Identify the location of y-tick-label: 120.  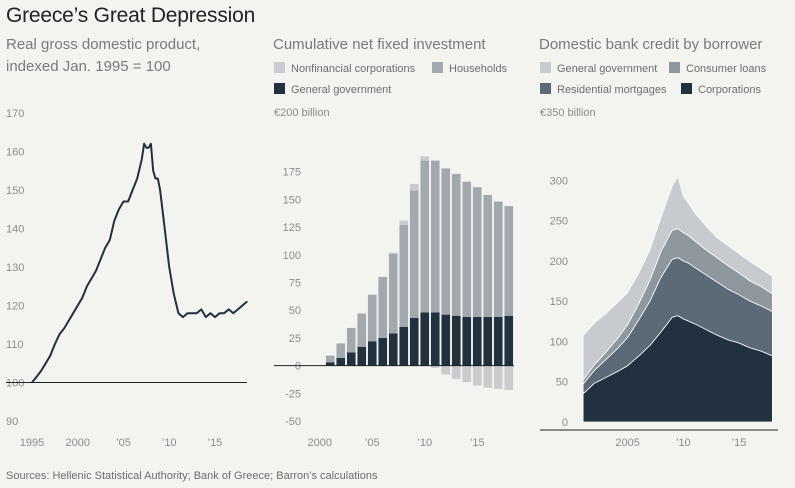
(15, 307).